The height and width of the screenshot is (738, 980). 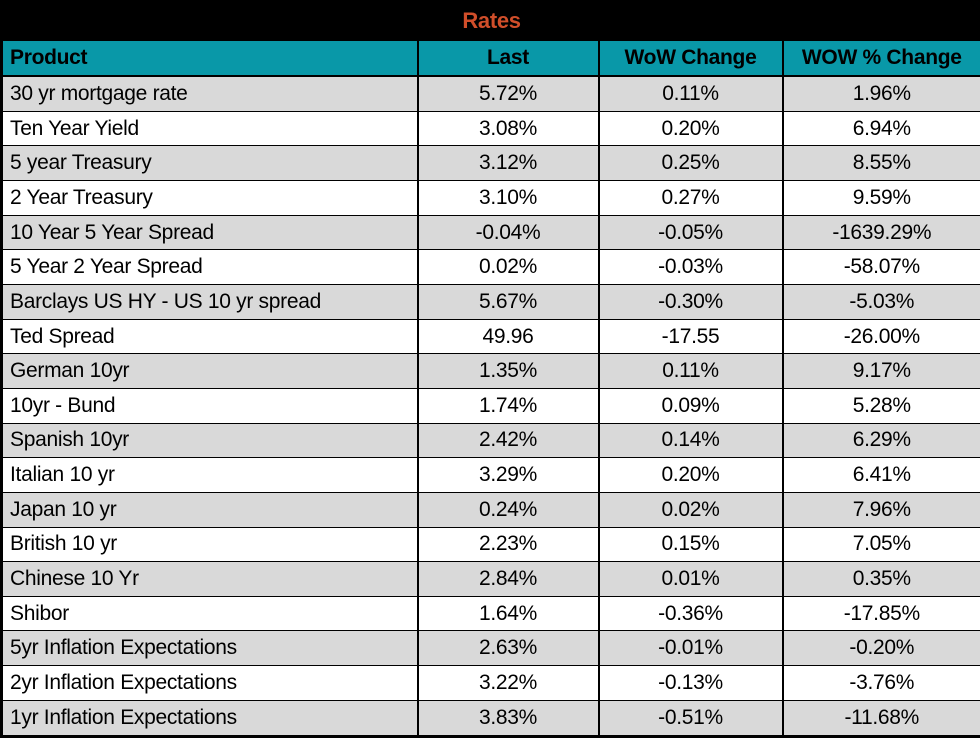 What do you see at coordinates (880, 163) in the screenshot?
I see `cell-wow_pct_change: 8.55%` at bounding box center [880, 163].